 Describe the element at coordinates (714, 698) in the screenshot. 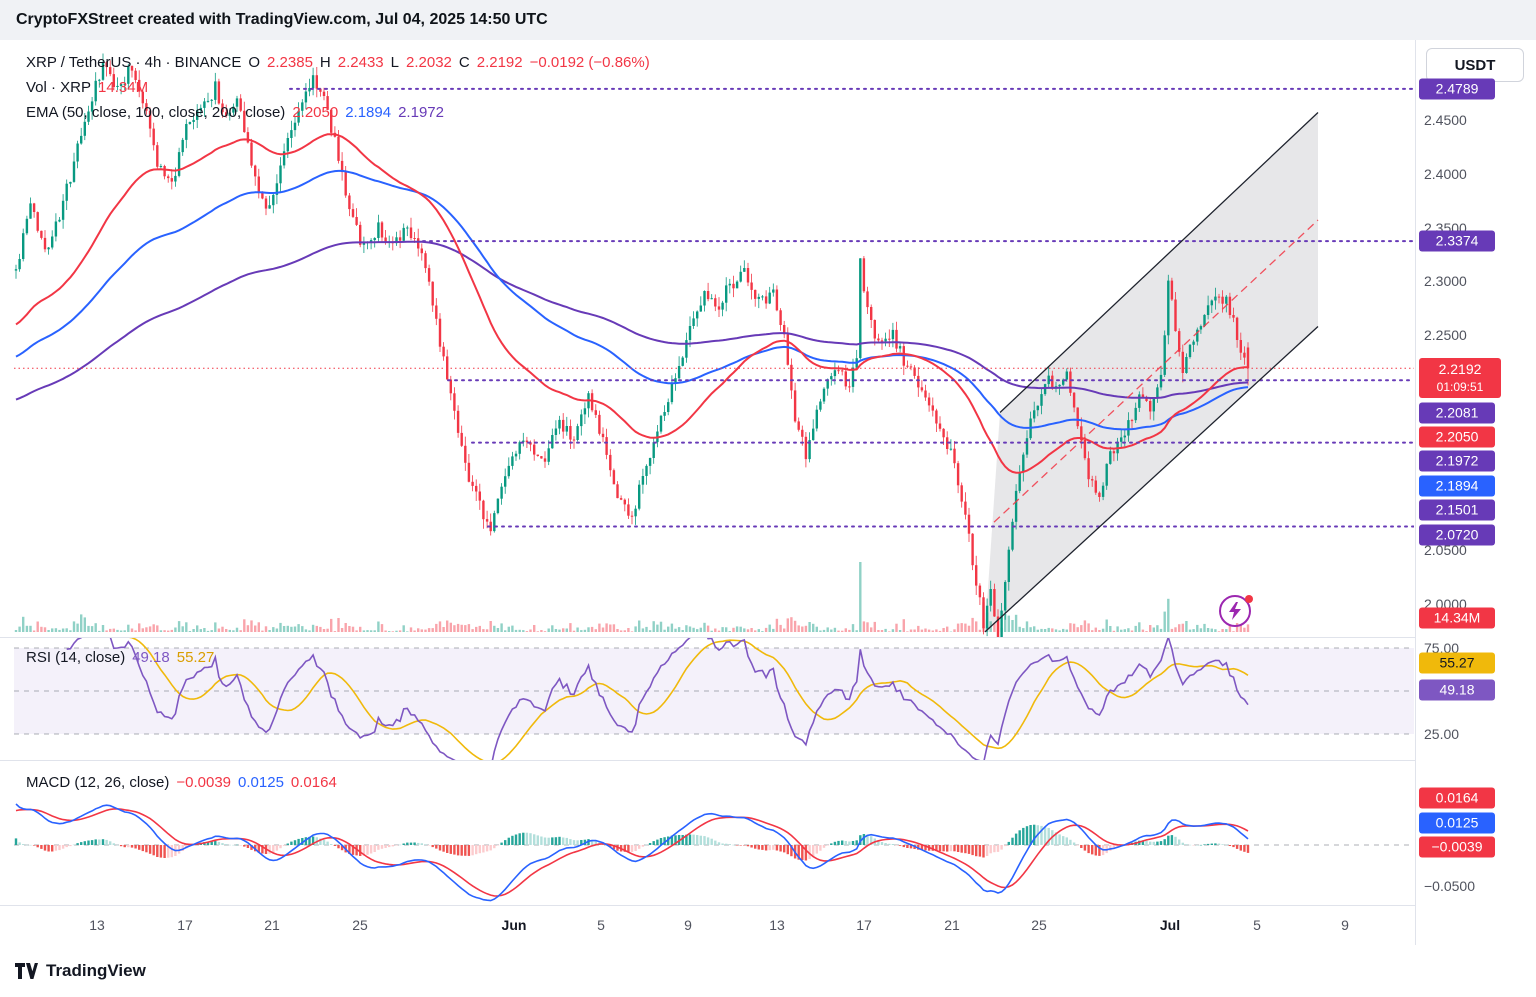

I see `rsi-chart` at that location.